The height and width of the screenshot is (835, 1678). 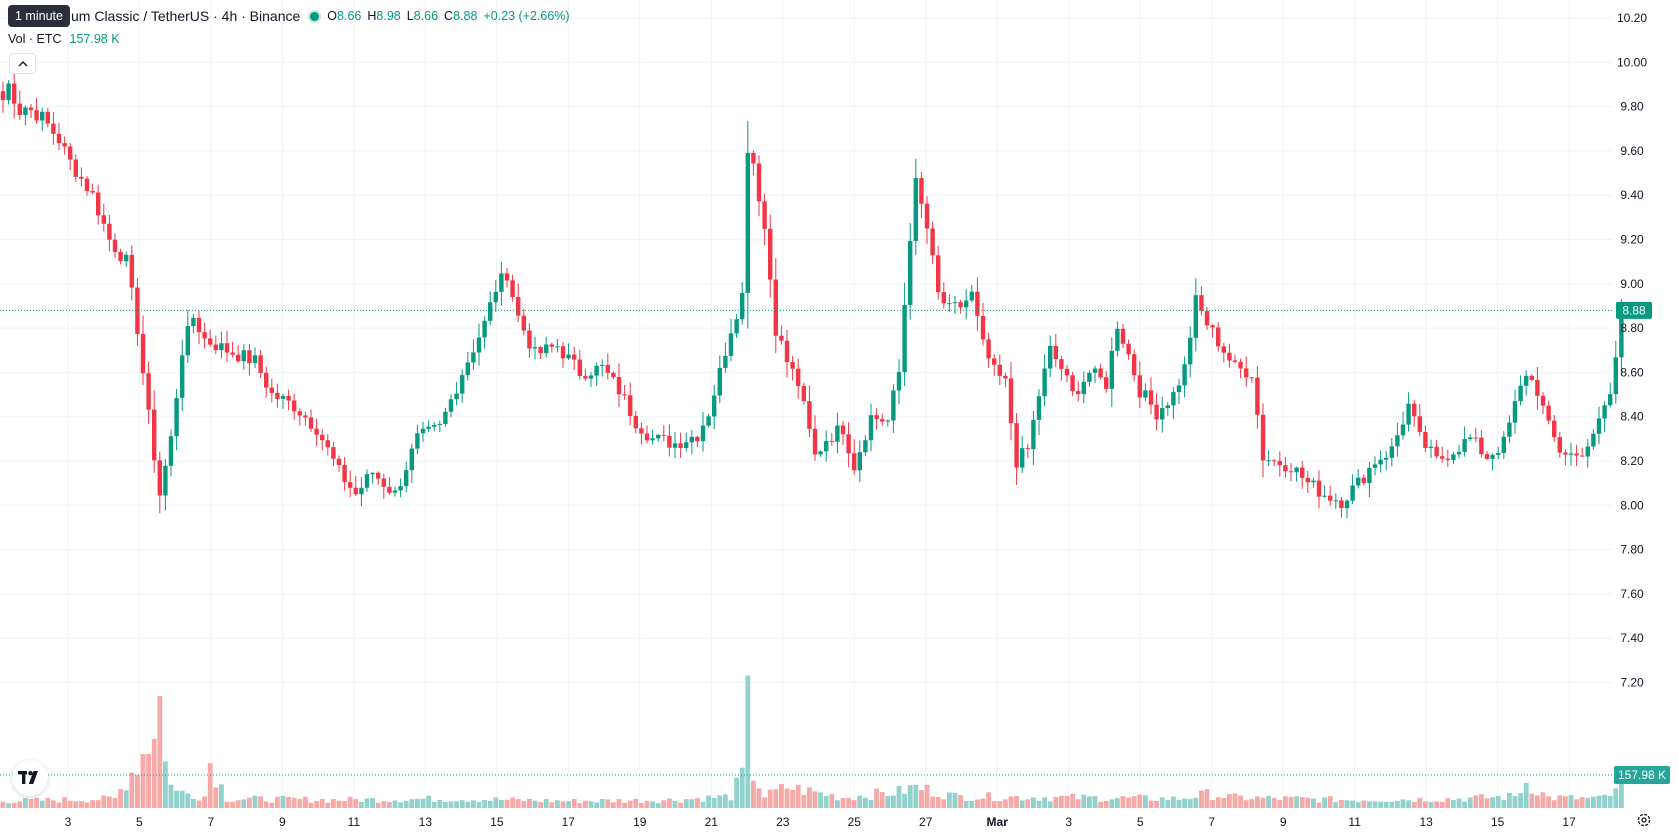 I want to click on chevron-up-icon, so click(x=22, y=63).